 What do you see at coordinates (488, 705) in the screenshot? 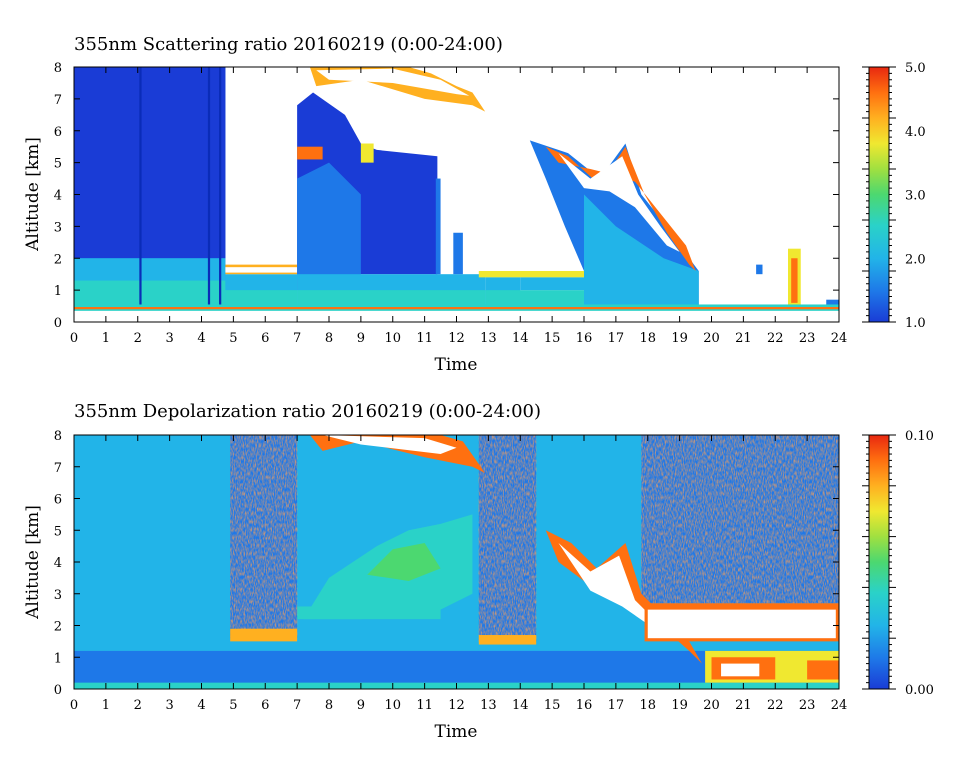
I see `x-tick-label: 13` at bounding box center [488, 705].